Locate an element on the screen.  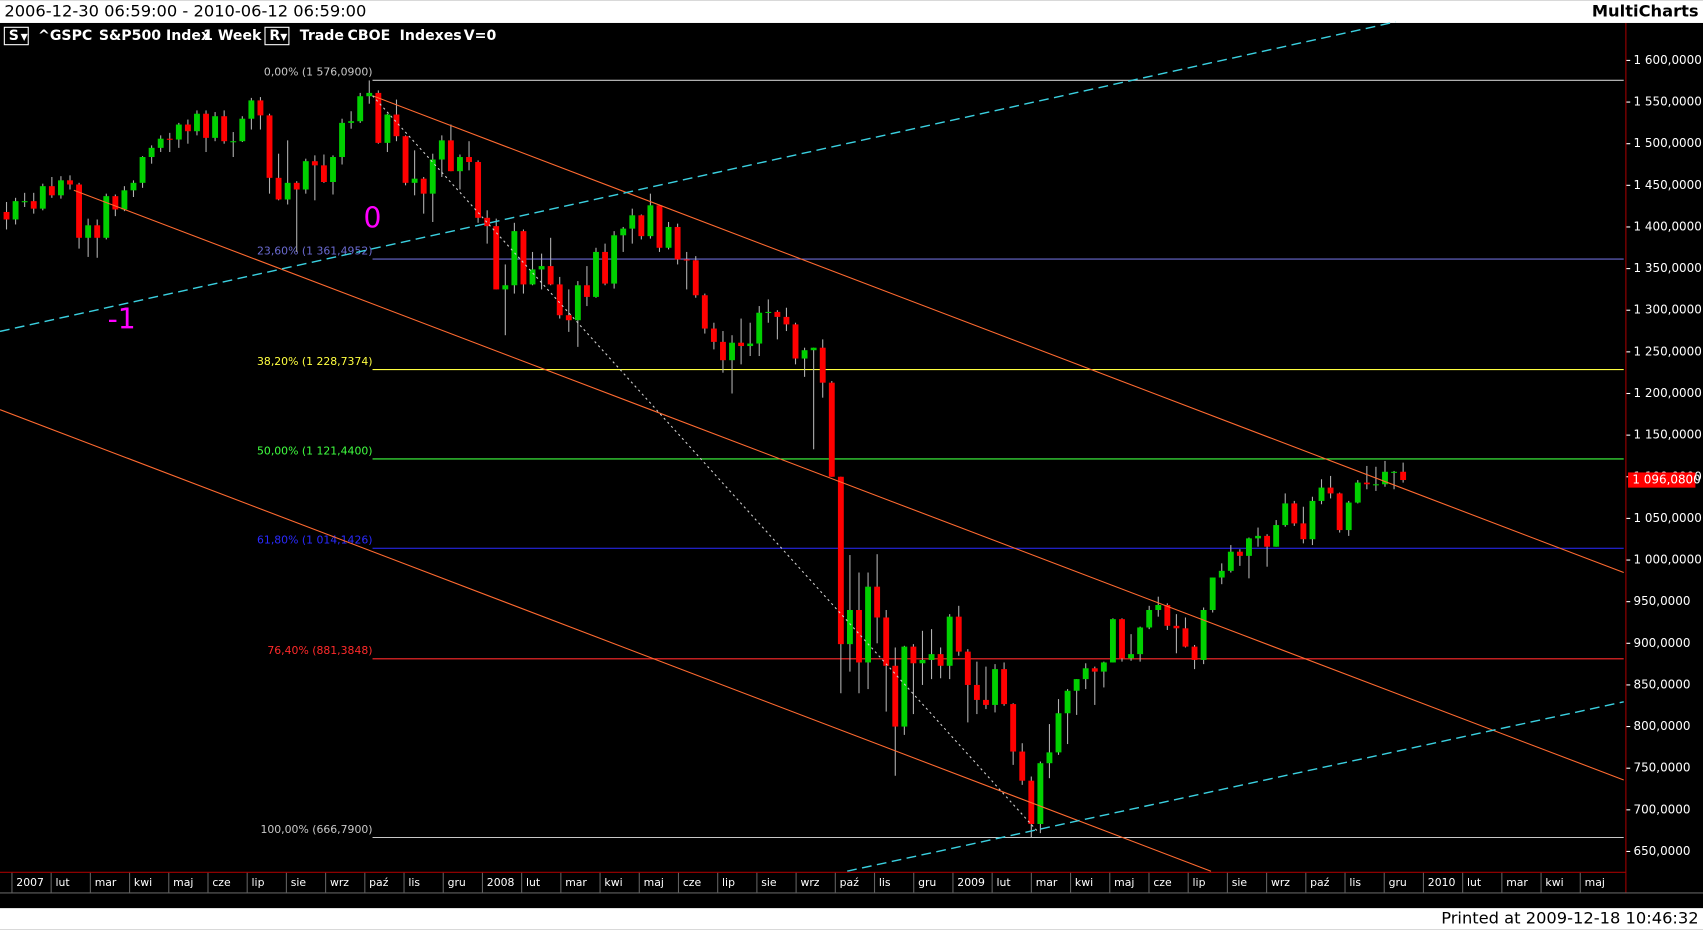
symbol-menu-label: S is located at coordinates (14, 36).